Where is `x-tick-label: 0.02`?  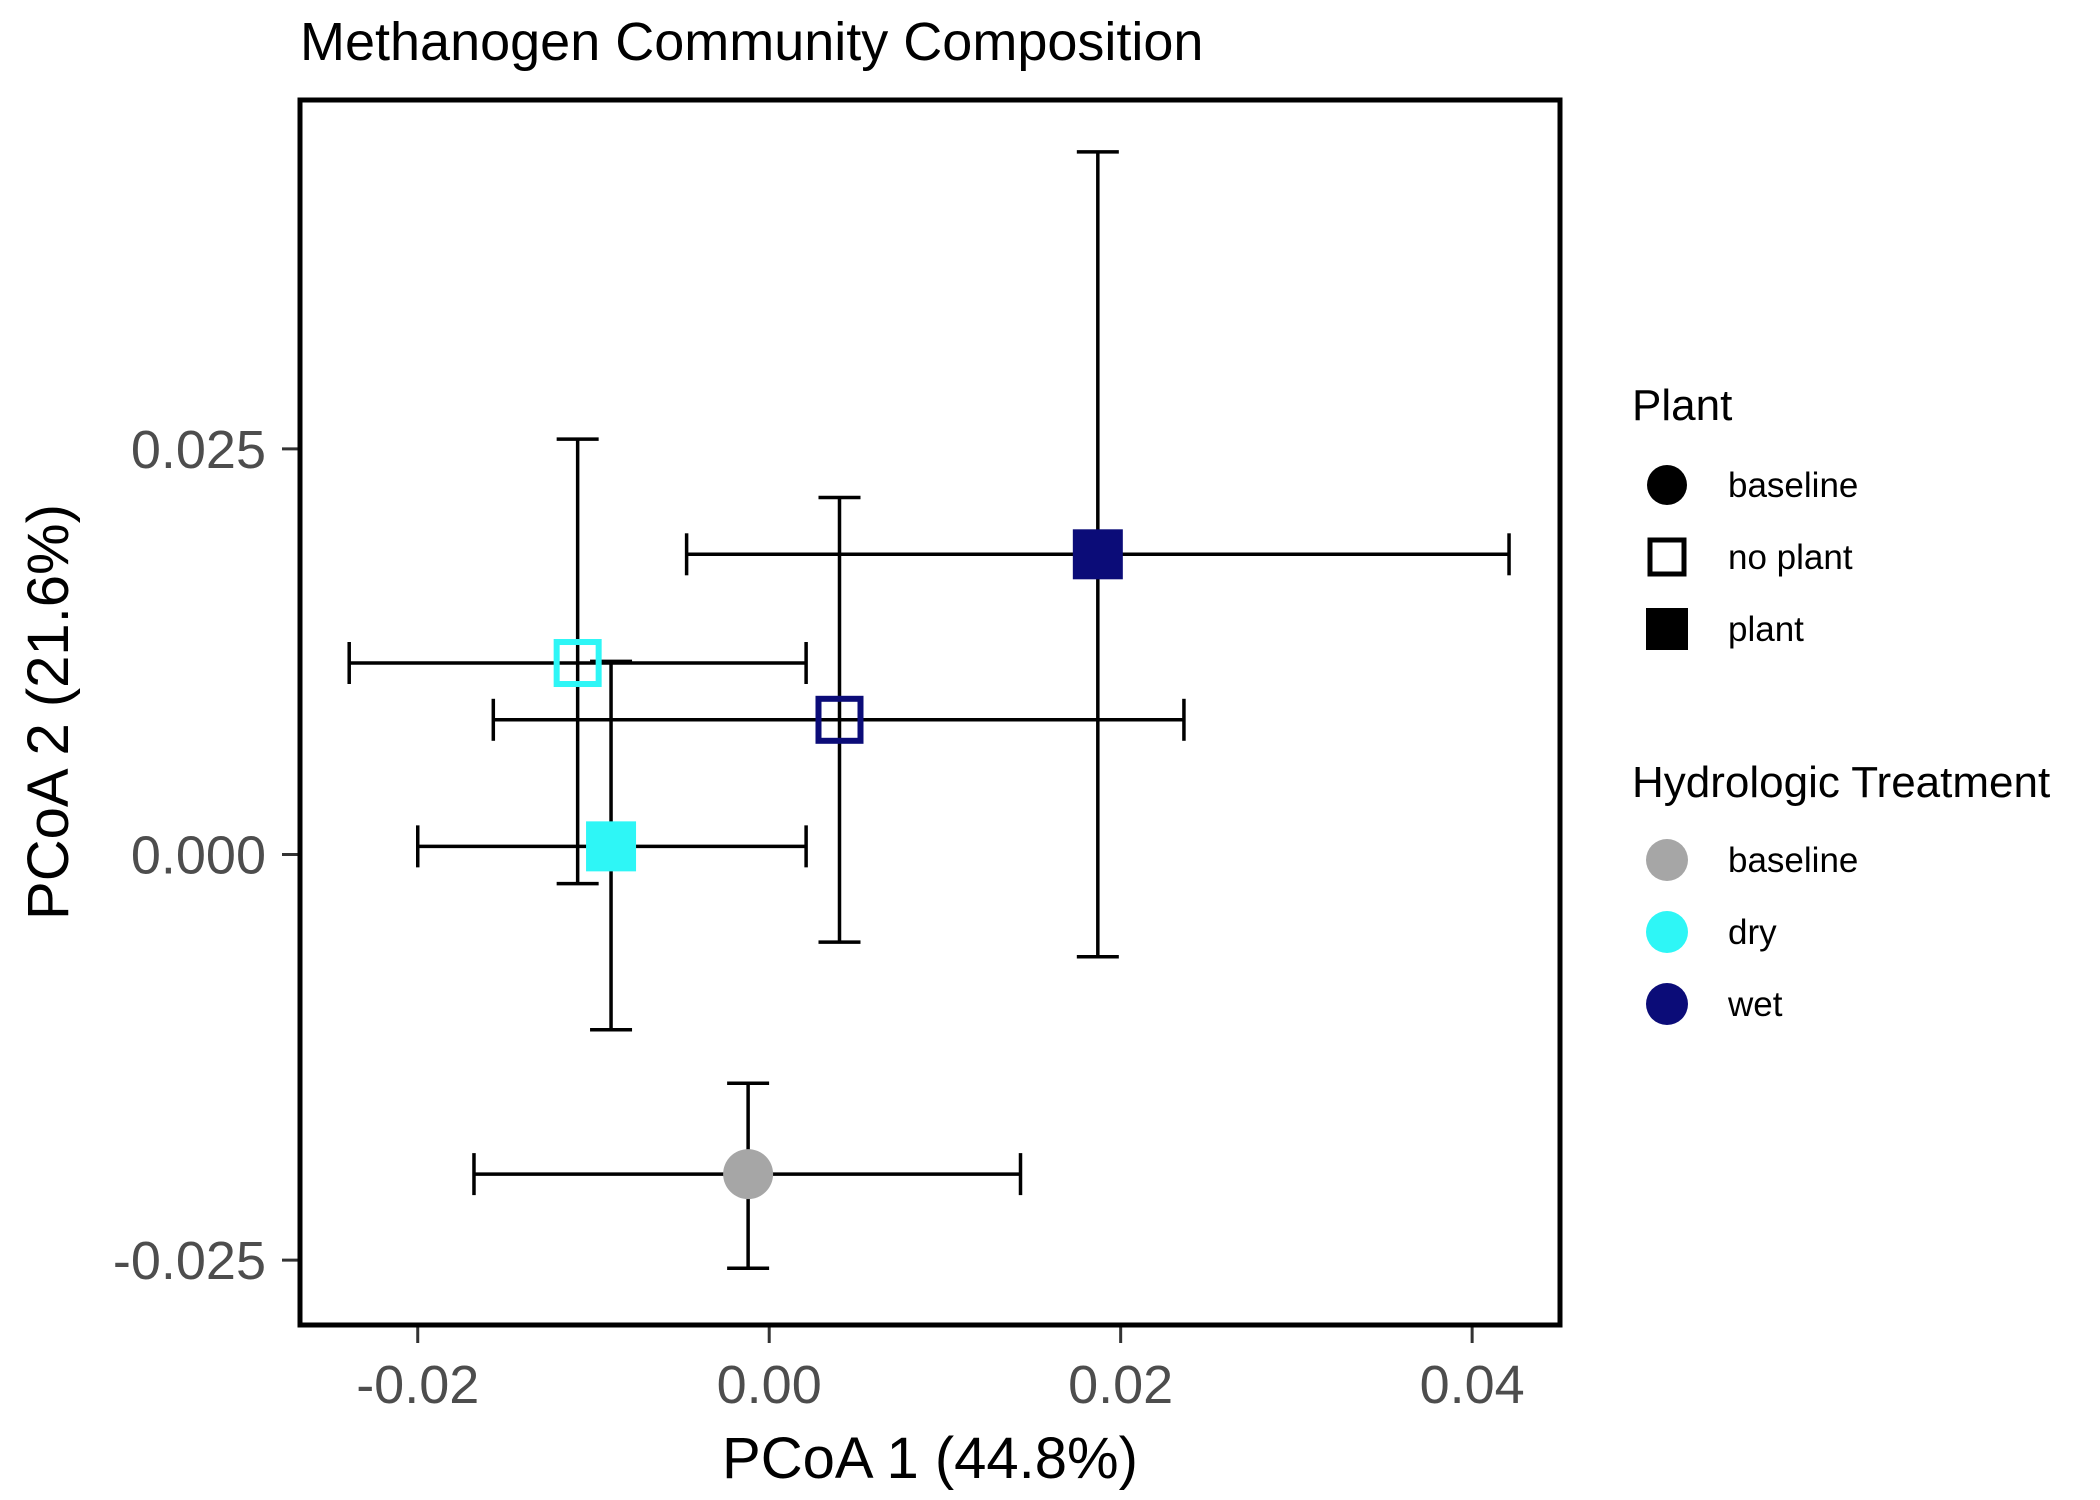
x-tick-label: 0.02 is located at coordinates (1120, 1385).